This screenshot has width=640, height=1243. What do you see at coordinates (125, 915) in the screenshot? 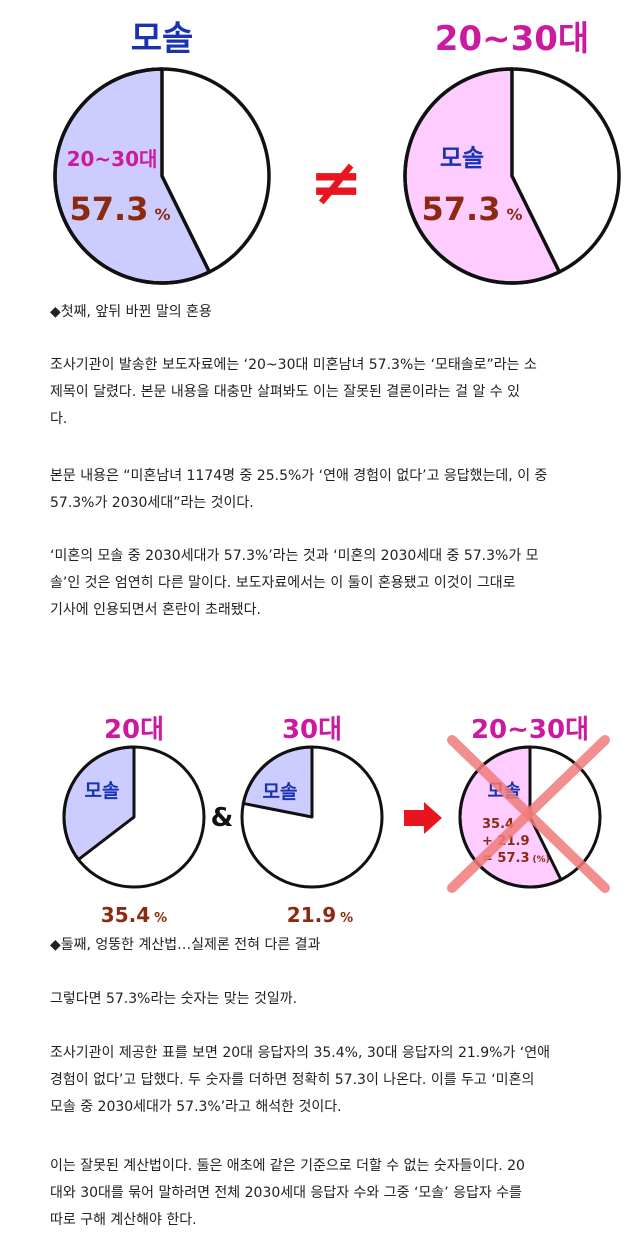
I see `pie-3-value: 35.4` at bounding box center [125, 915].